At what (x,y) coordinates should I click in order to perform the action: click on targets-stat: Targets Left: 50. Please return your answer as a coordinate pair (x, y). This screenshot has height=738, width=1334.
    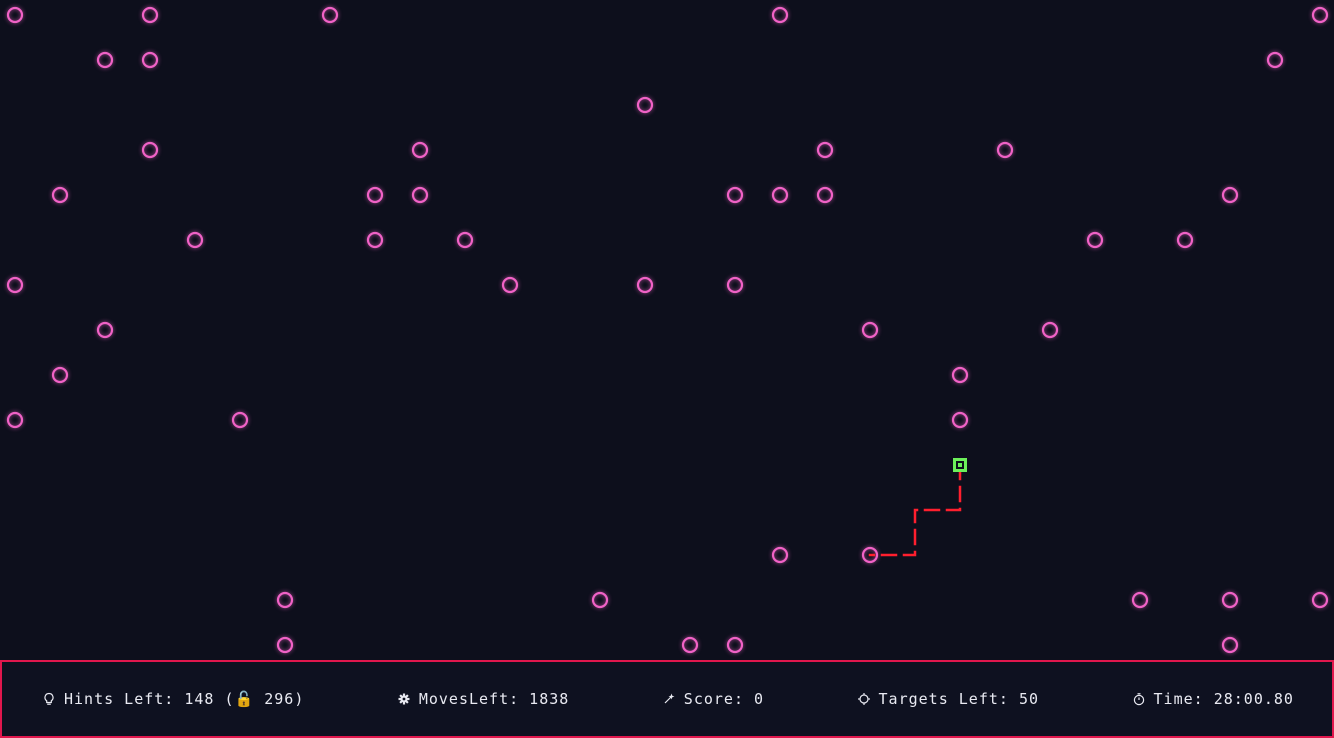
    Looking at the image, I should click on (948, 699).